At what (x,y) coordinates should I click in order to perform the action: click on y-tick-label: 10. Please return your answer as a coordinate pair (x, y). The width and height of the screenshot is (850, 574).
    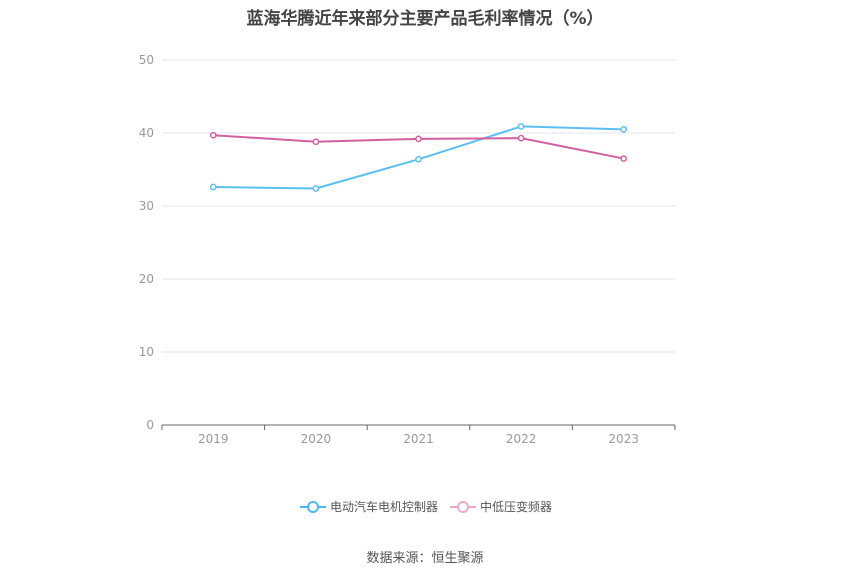
    Looking at the image, I should click on (146, 352).